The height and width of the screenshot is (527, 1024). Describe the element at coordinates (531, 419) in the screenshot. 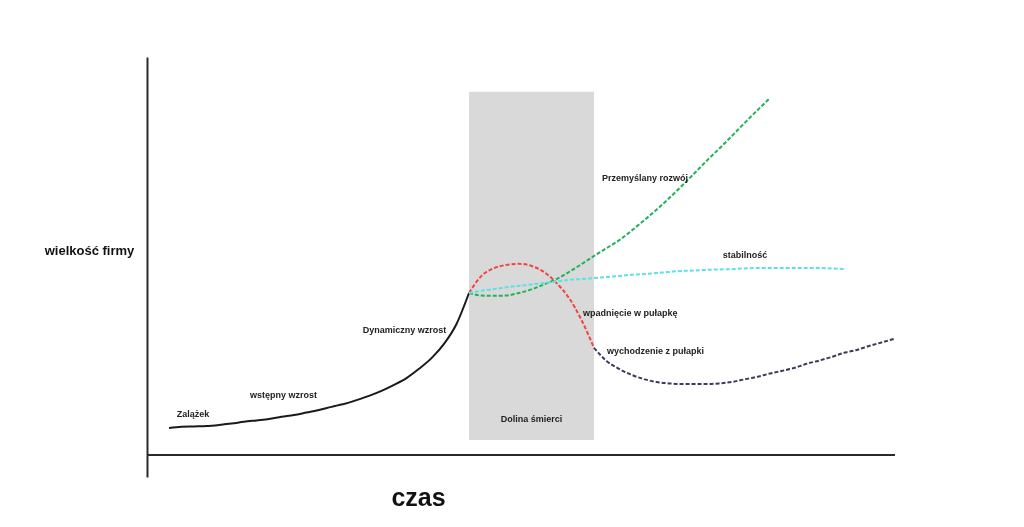

I see `annotation: Dolina śmierci` at that location.